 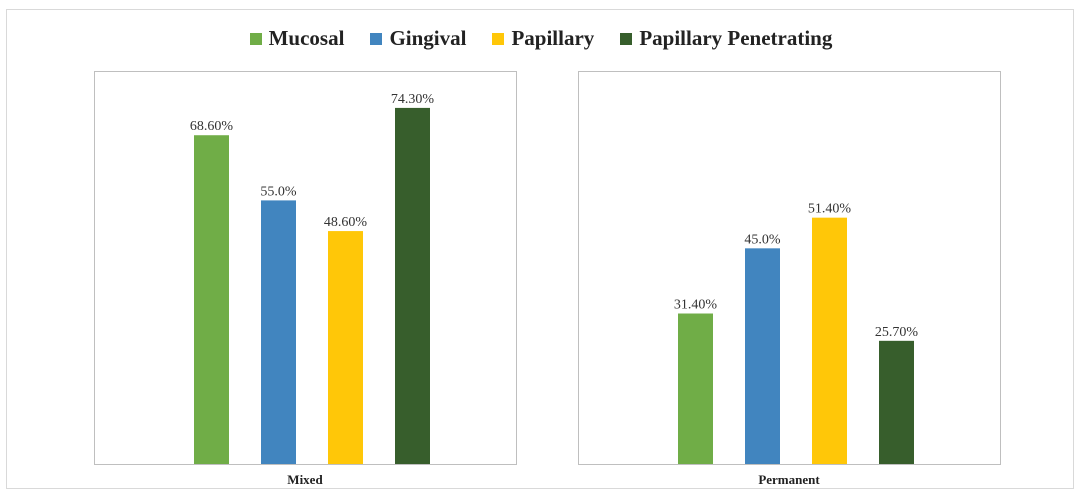 I want to click on legend-item-papillary: Papillary, so click(x=543, y=38).